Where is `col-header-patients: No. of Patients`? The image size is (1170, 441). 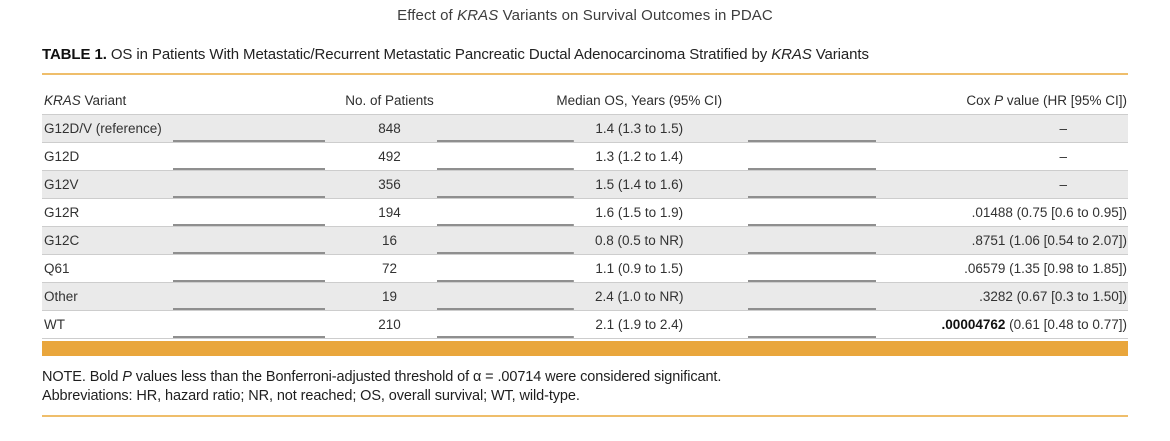
col-header-patients: No. of Patients is located at coordinates (389, 100).